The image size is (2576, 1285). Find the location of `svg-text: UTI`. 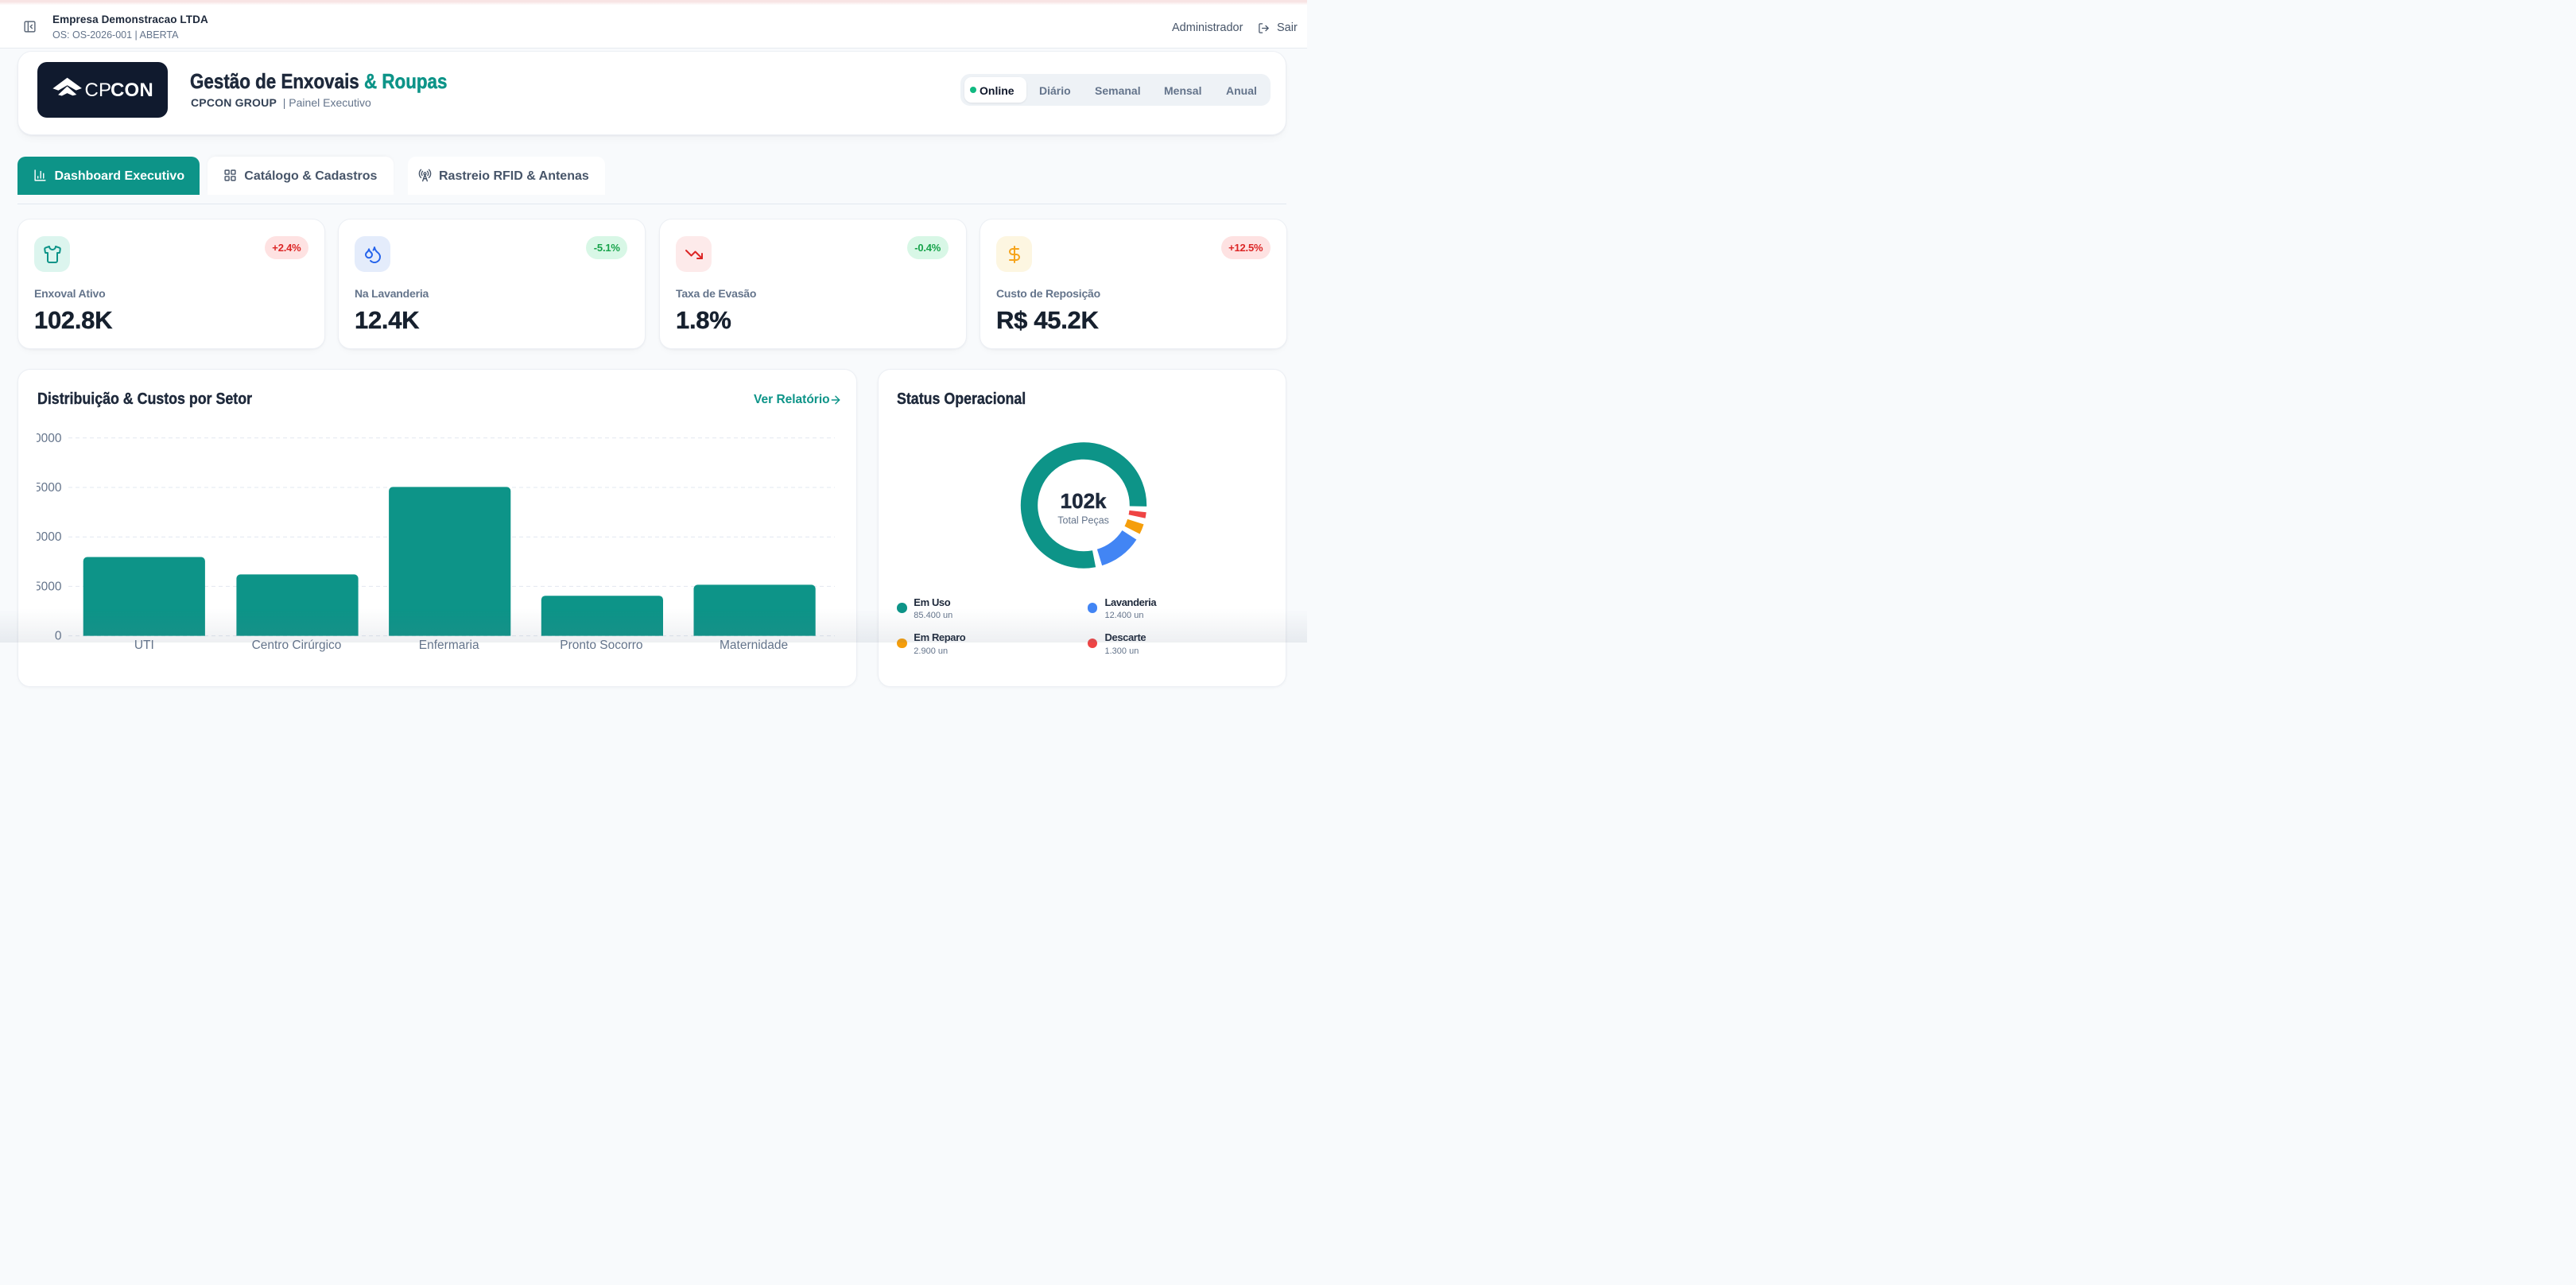

svg-text: UTI is located at coordinates (144, 645).